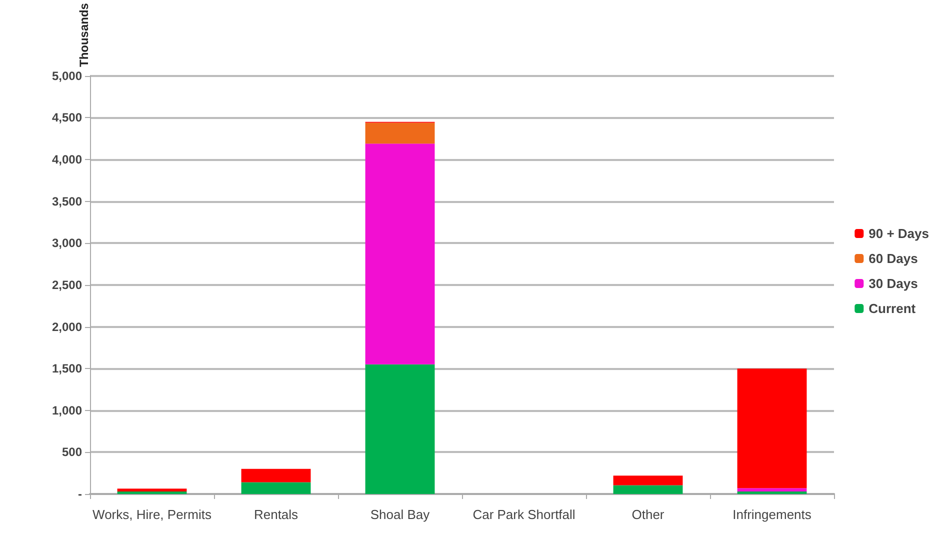  What do you see at coordinates (152, 514) in the screenshot?
I see `x-tick-label: Works, Hire, Permits` at bounding box center [152, 514].